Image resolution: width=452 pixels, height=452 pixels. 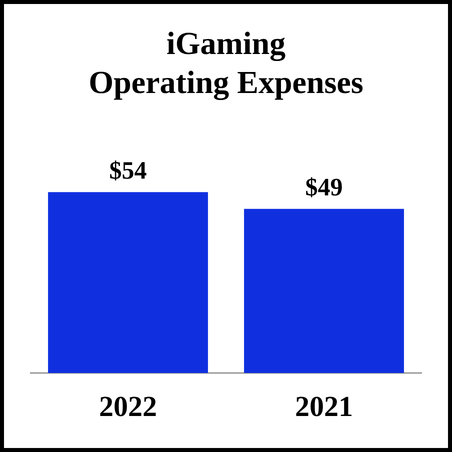 I want to click on x-tick-label: 2021, so click(x=324, y=406).